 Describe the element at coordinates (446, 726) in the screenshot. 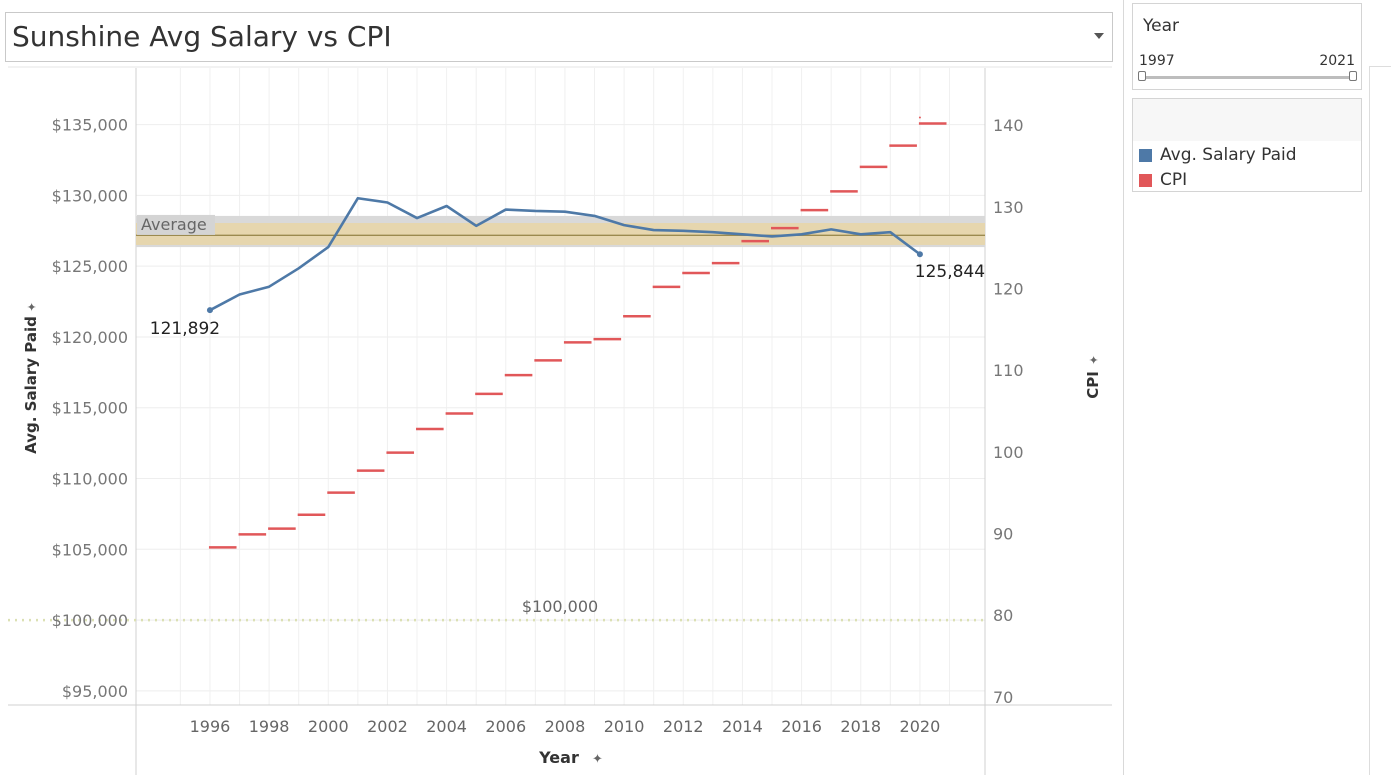

I see `x-tick-label: 2004` at that location.